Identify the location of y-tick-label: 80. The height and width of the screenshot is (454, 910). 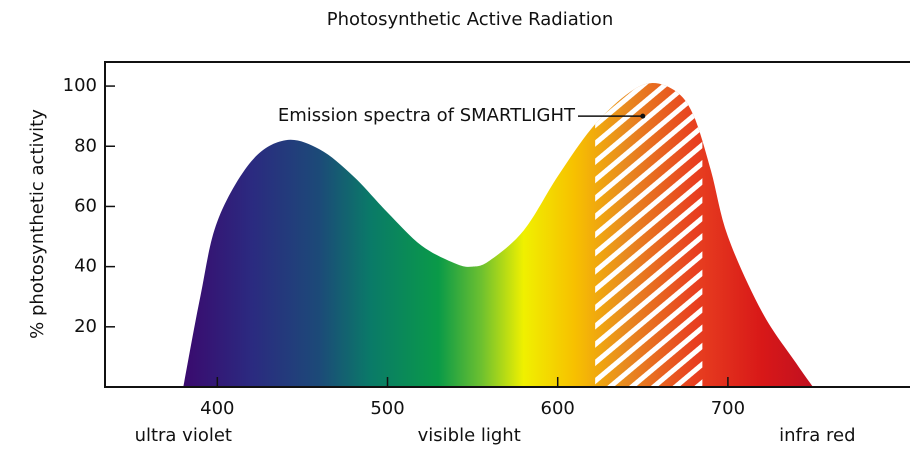
(85, 145).